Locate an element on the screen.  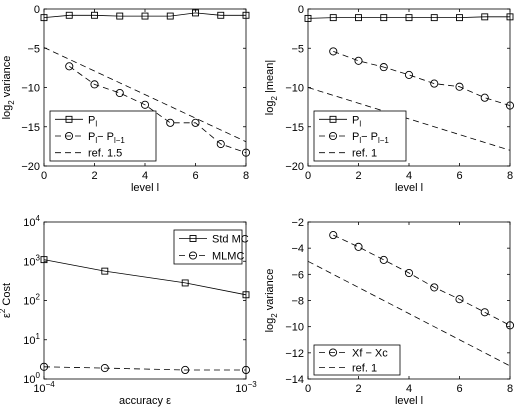
y-tick-label: −15 is located at coordinates (294, 128).